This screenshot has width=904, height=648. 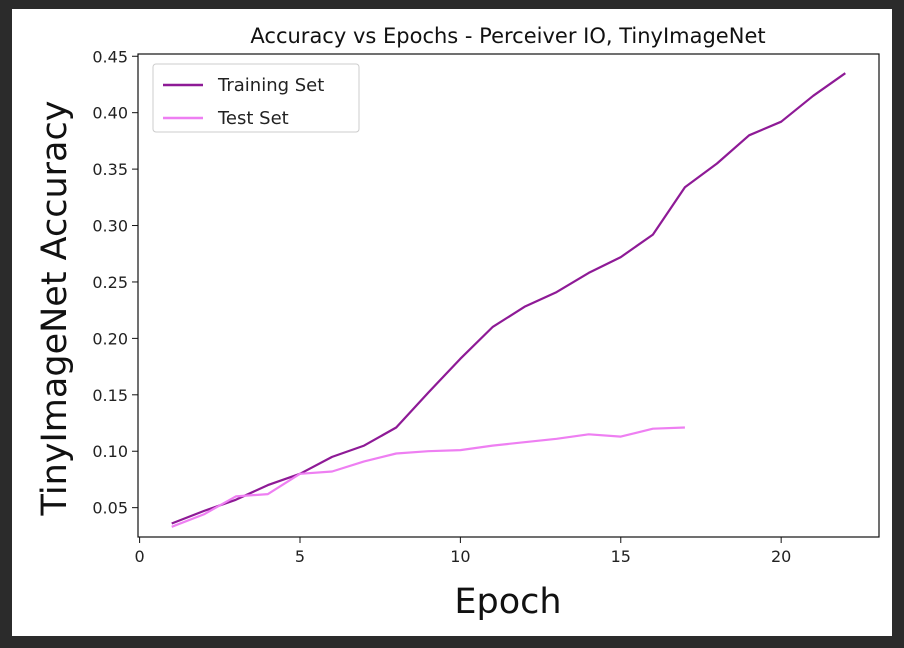 I want to click on y-tick-label: 0.30, so click(x=110, y=226).